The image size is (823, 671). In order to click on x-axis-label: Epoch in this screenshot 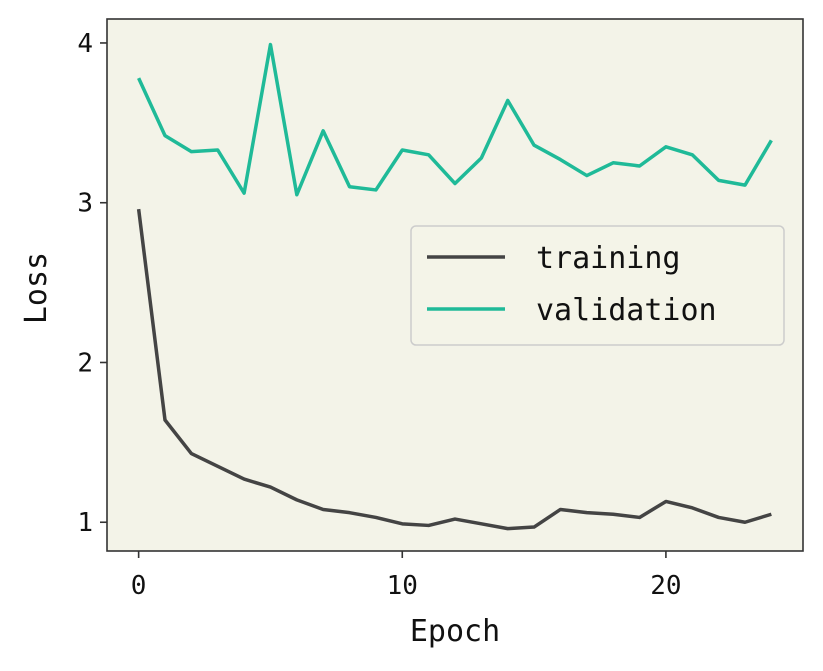, I will do `click(455, 631)`.